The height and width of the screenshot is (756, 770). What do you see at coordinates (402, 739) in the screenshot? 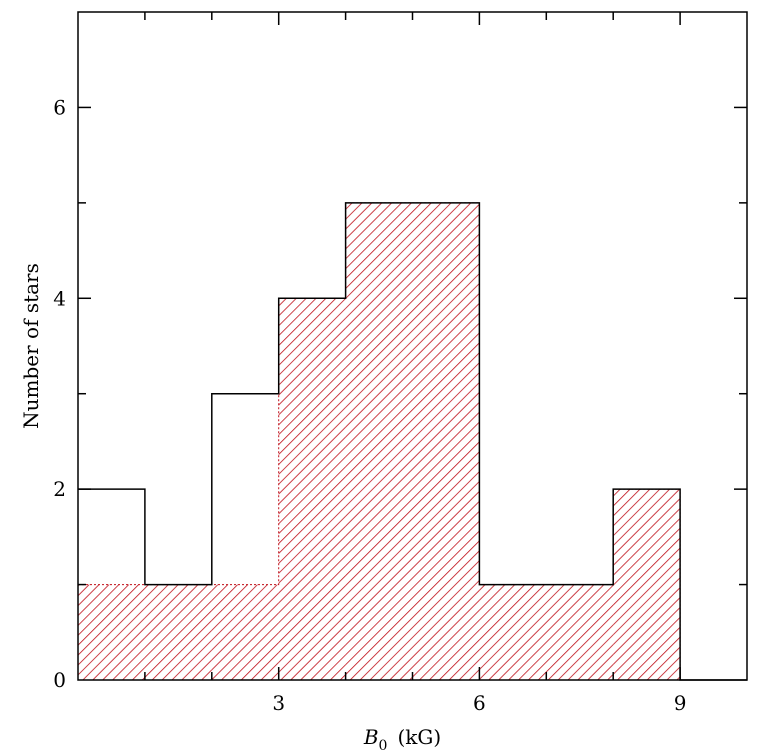
I see `x-axis-title: B0 (kG)` at bounding box center [402, 739].